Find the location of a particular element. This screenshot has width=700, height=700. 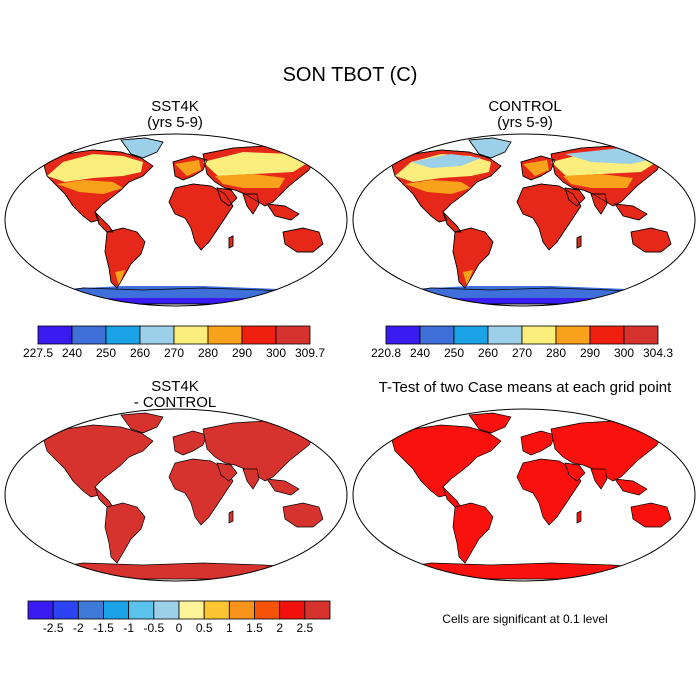

map-ttest is located at coordinates (524, 495).